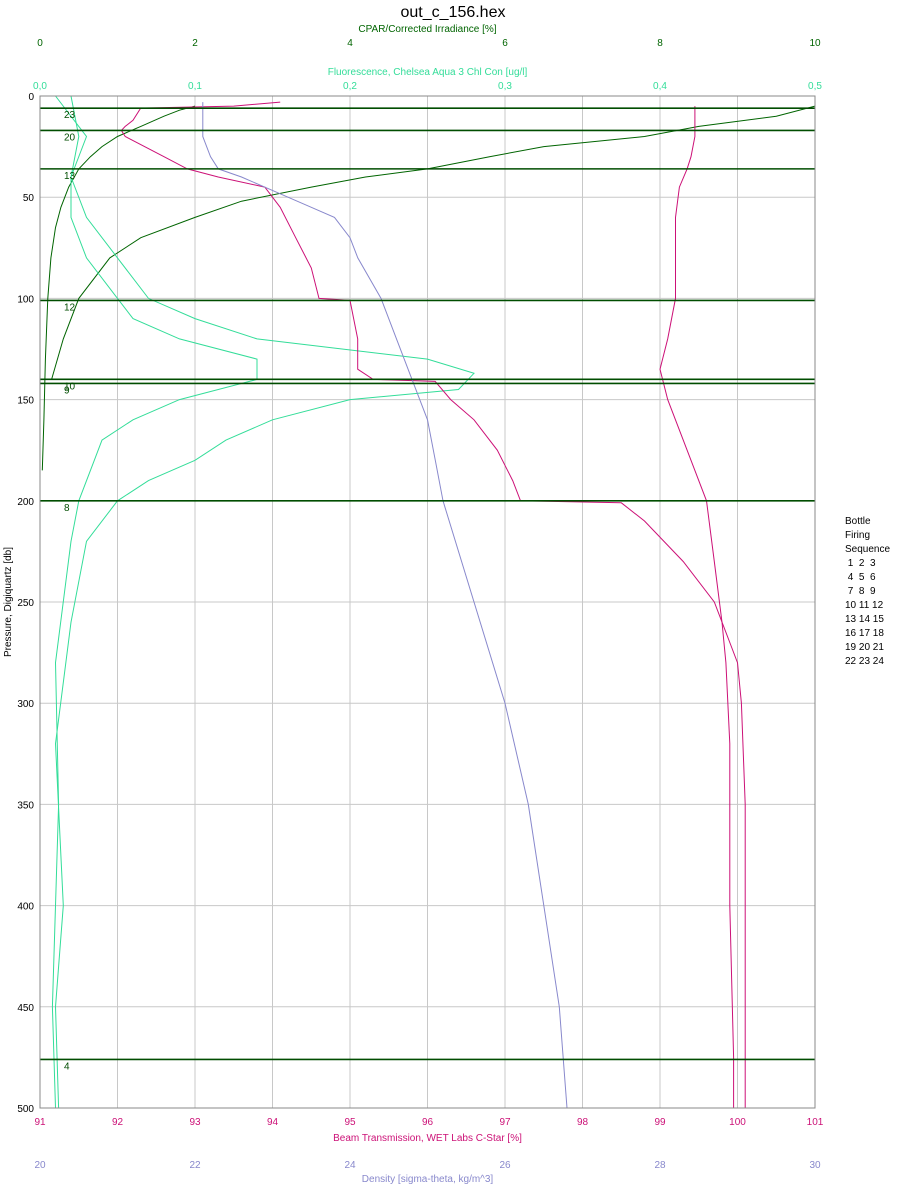 The height and width of the screenshot is (1186, 921). I want to click on legend-line: Bottle, so click(858, 521).